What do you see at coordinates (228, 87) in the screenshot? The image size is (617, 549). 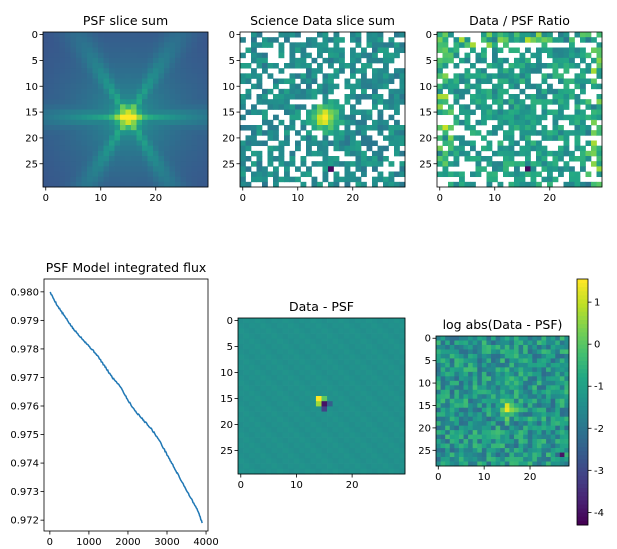 I see `y-tick-label: 10` at bounding box center [228, 87].